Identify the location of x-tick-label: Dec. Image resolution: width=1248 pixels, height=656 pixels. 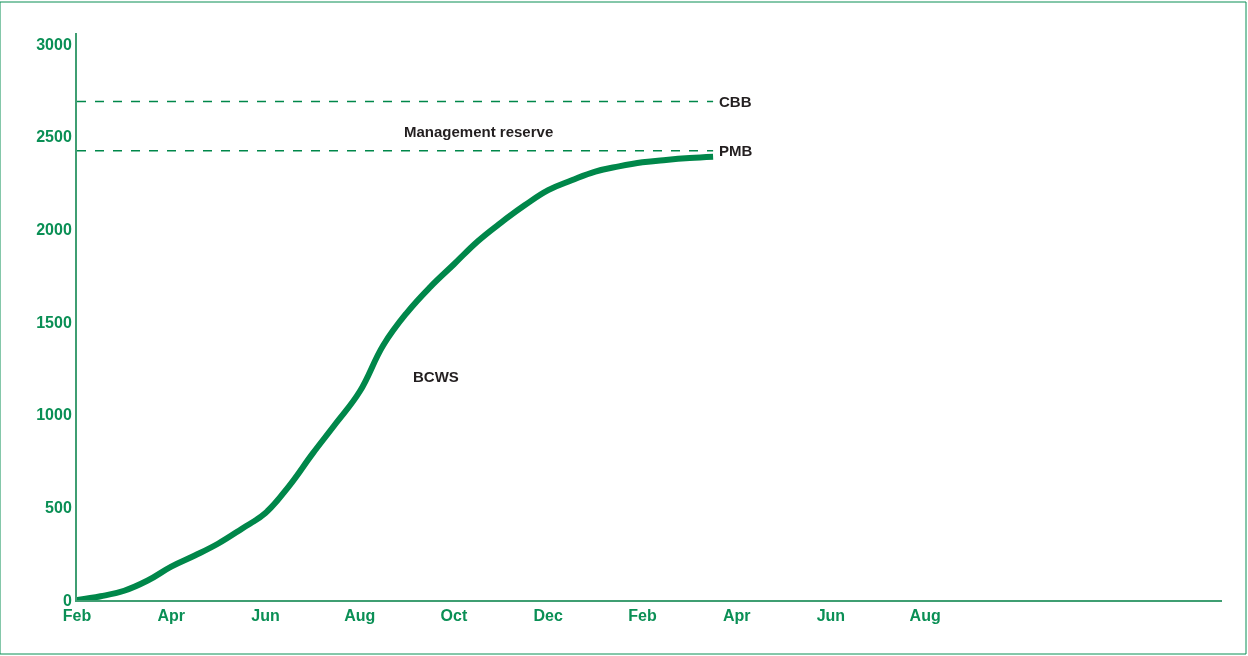
(548, 616).